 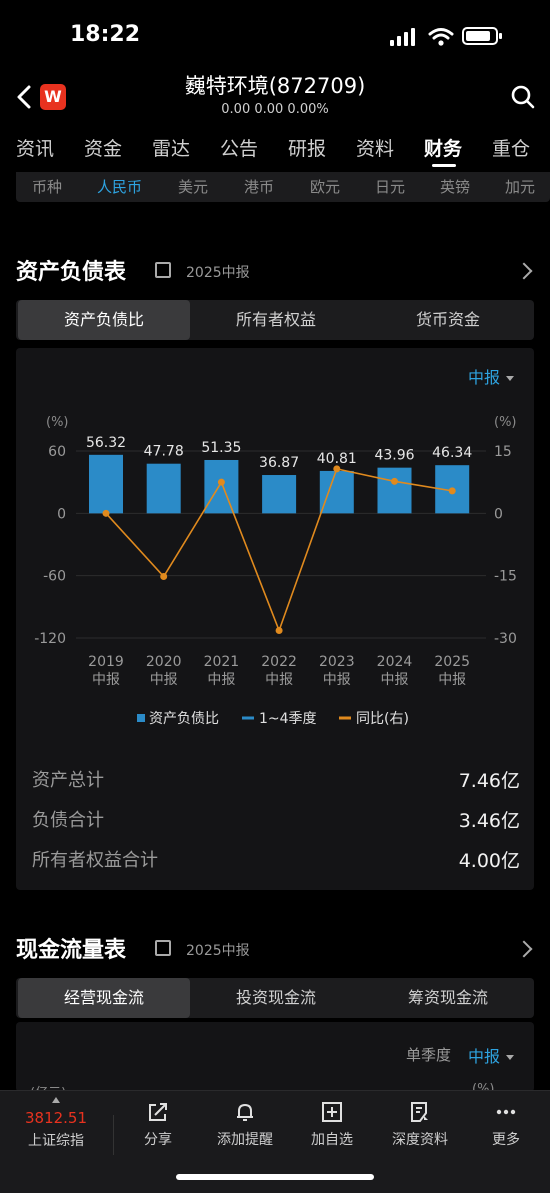 I want to click on add-watchlist-icon, so click(x=332, y=1112).